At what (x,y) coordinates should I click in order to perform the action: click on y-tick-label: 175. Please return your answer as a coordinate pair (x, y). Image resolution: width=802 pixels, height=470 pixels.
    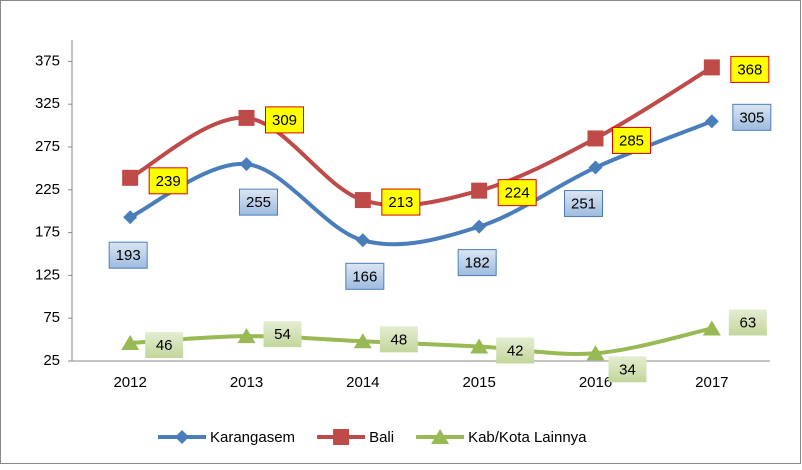
    Looking at the image, I should click on (47, 232).